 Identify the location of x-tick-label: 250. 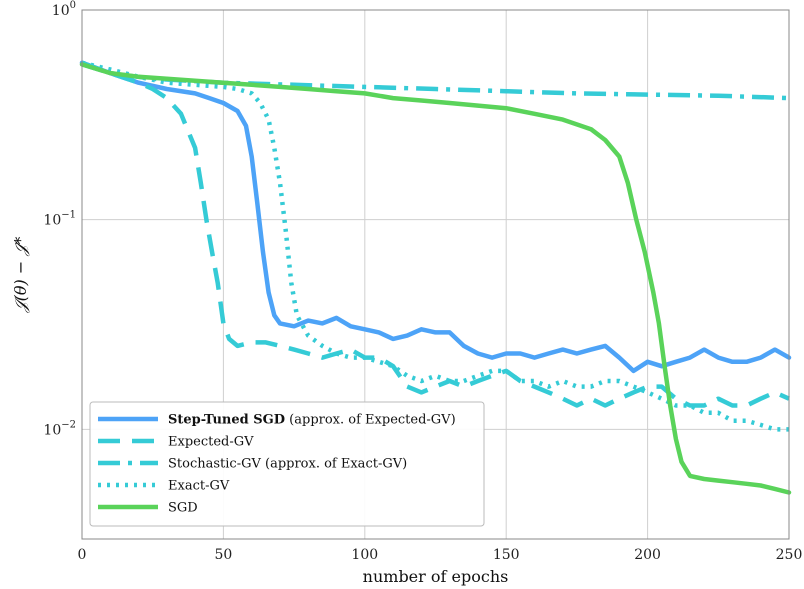
(789, 555).